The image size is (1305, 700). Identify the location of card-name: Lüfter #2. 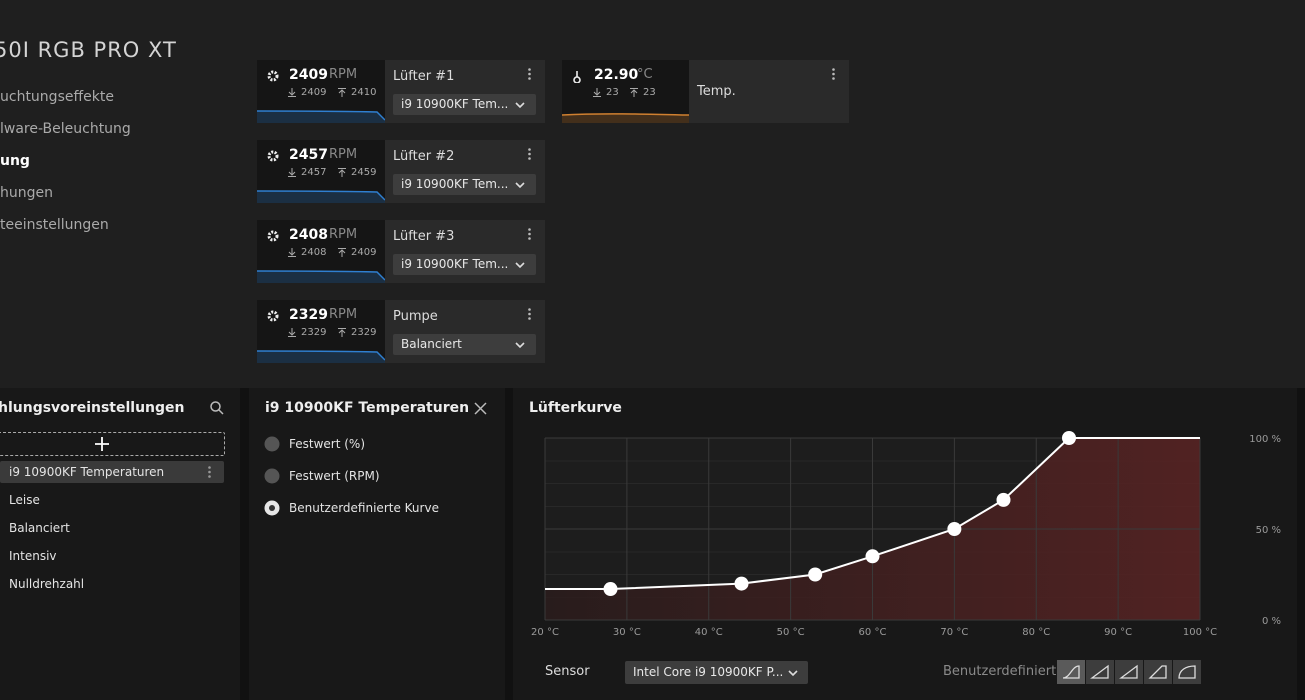
(424, 156).